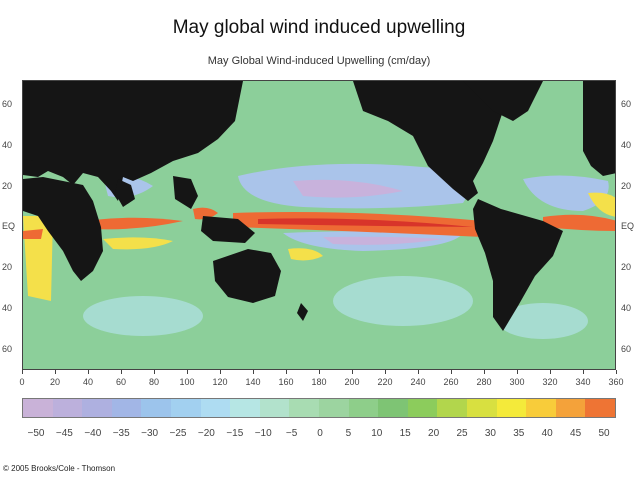 This screenshot has width=638, height=478. What do you see at coordinates (503, 101) in the screenshot?
I see `greenland-landmass` at bounding box center [503, 101].